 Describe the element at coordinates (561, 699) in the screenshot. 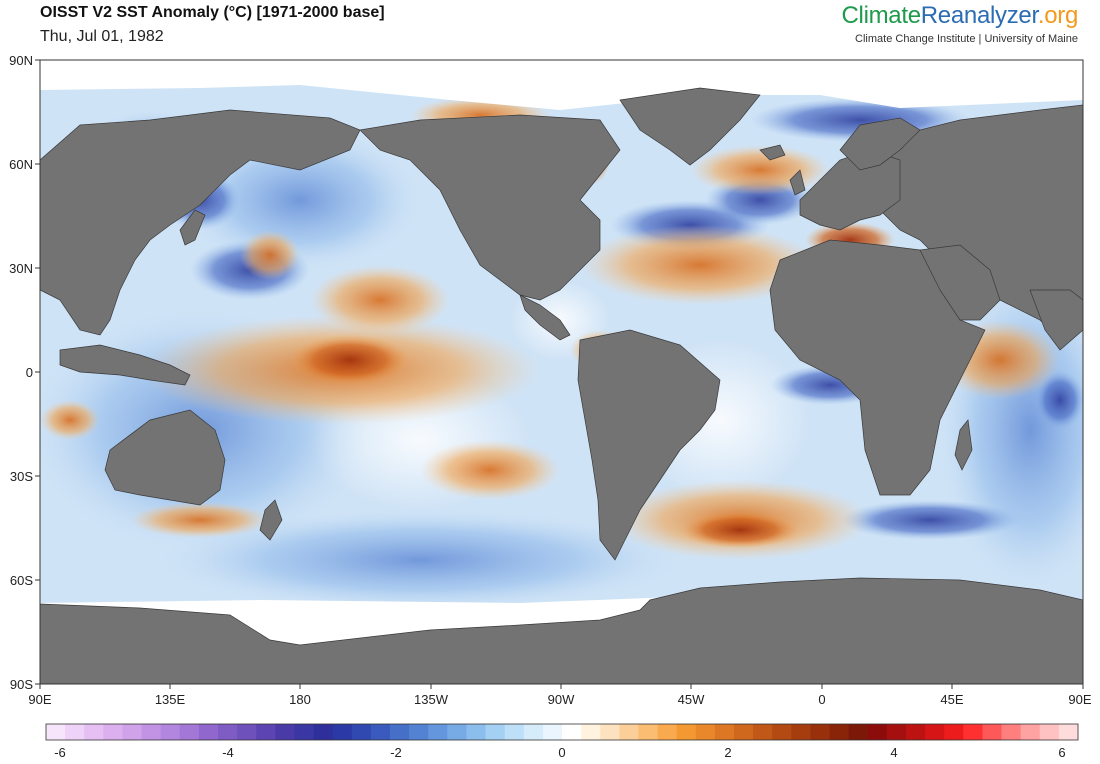

I see `lon-label-90w: 90W` at that location.